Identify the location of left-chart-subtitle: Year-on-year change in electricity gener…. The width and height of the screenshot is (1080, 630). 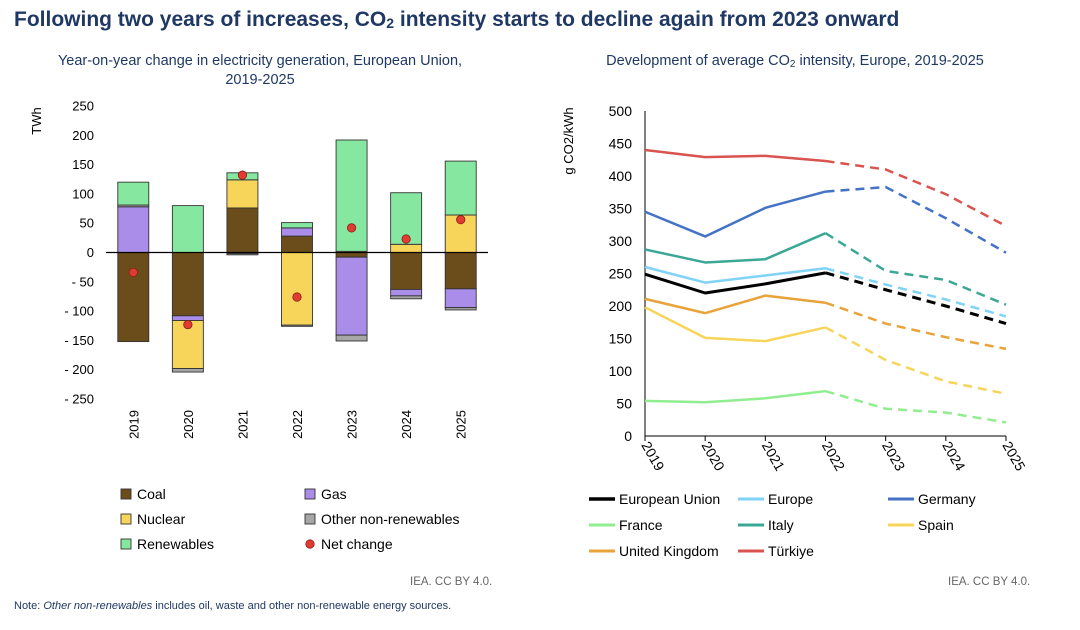
(260, 70).